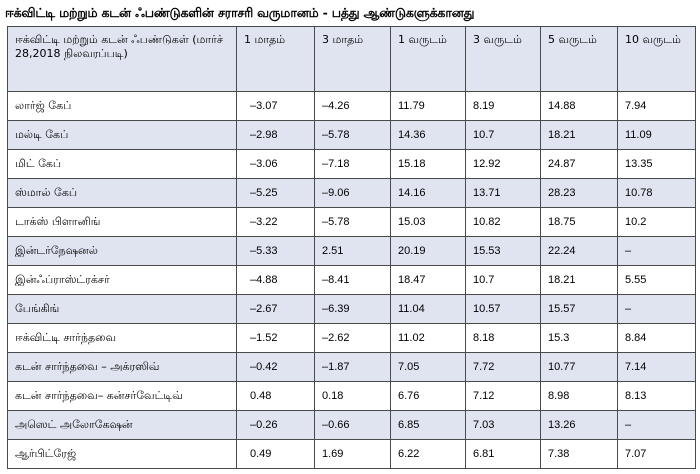  I want to click on return-3-month-cell: –9.06, so click(352, 193).